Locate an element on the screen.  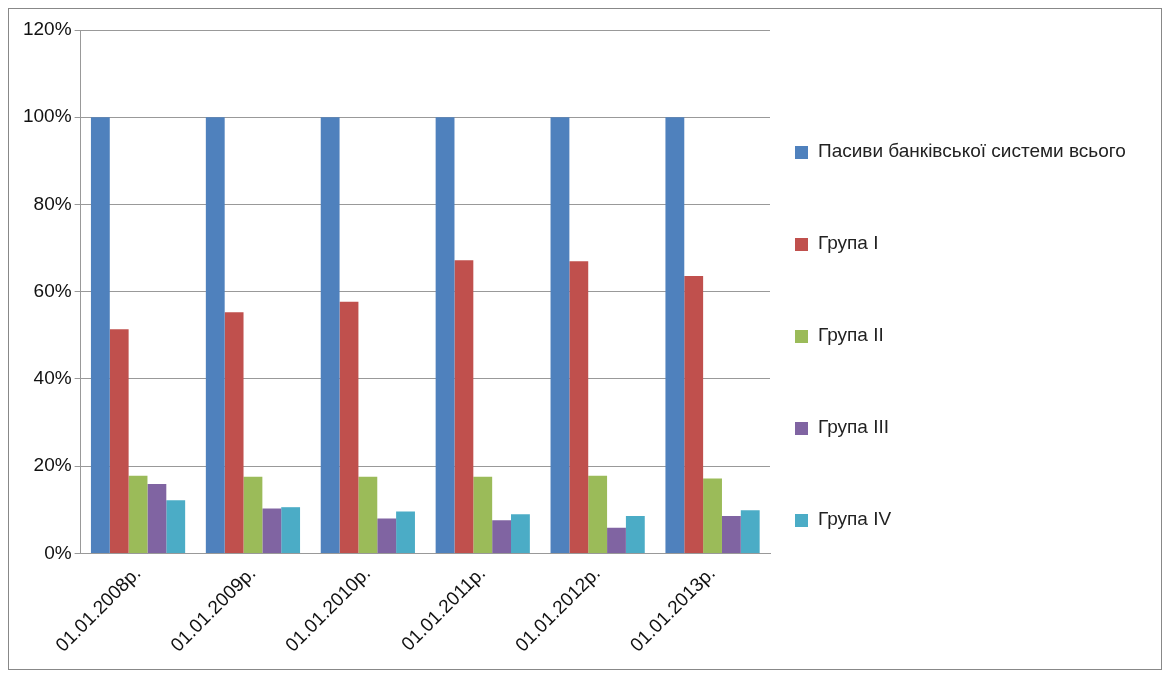
y-tick-label: 120% is located at coordinates (47, 29).